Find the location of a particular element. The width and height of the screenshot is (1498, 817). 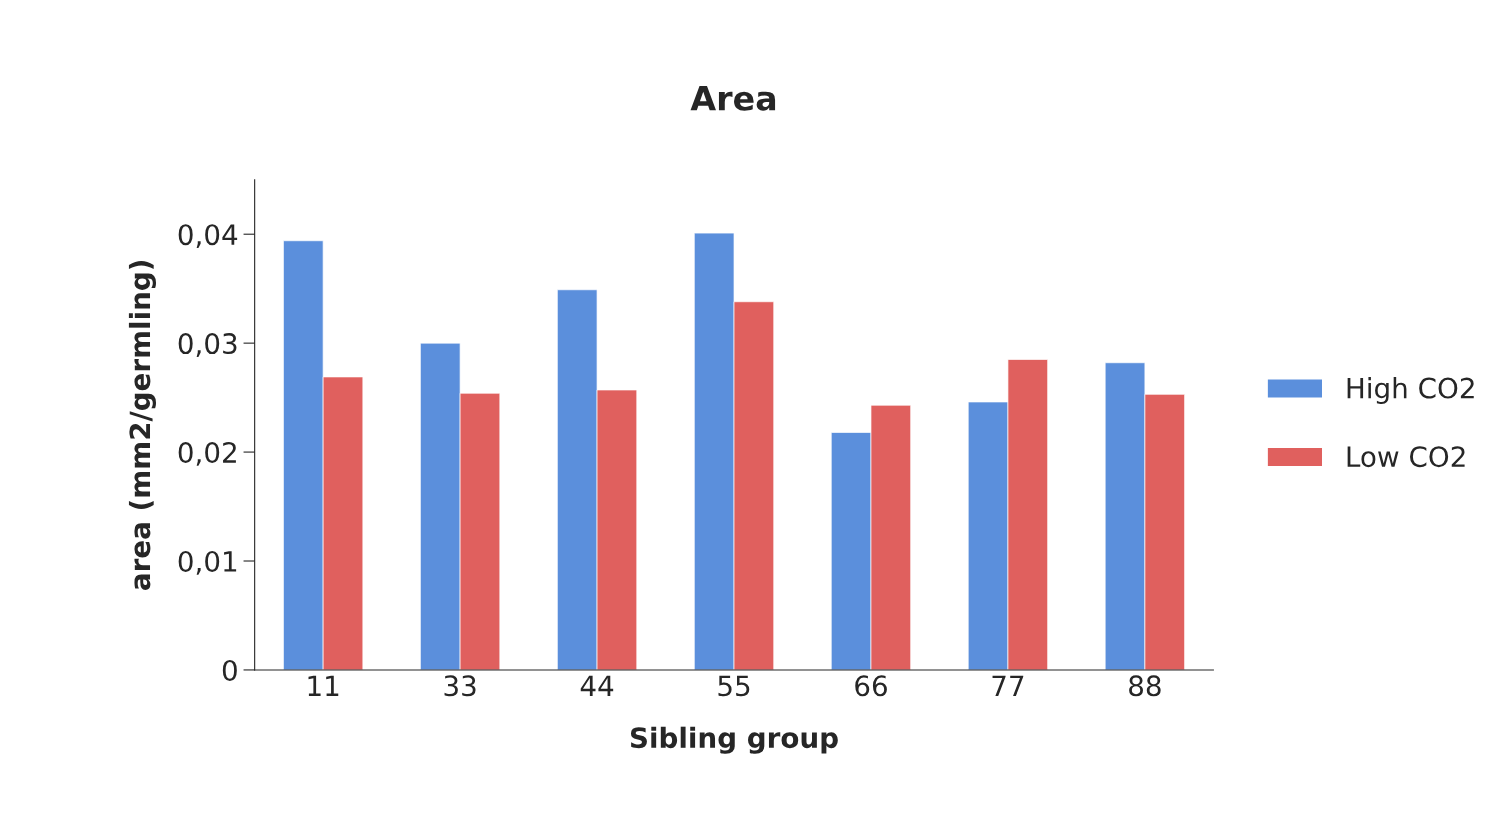

x-axis-title: Sibling group is located at coordinates (734, 740).